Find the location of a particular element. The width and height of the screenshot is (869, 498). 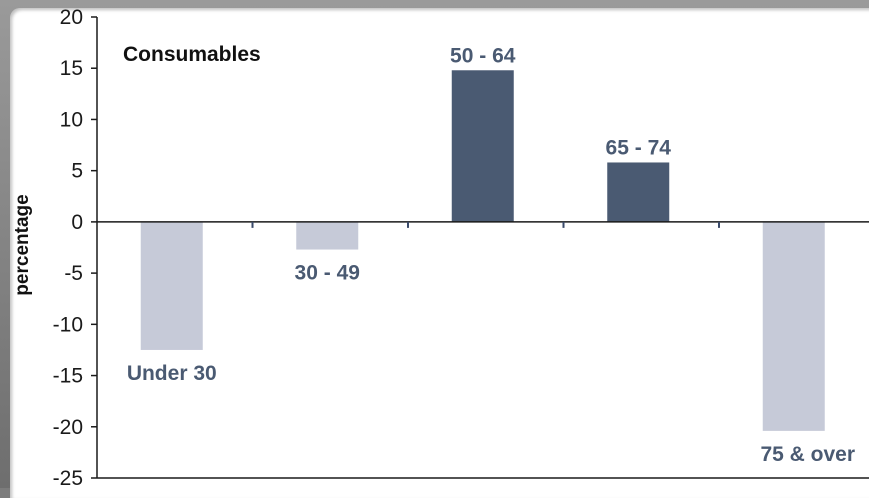

y-tick-label: -10 is located at coordinates (68, 324).